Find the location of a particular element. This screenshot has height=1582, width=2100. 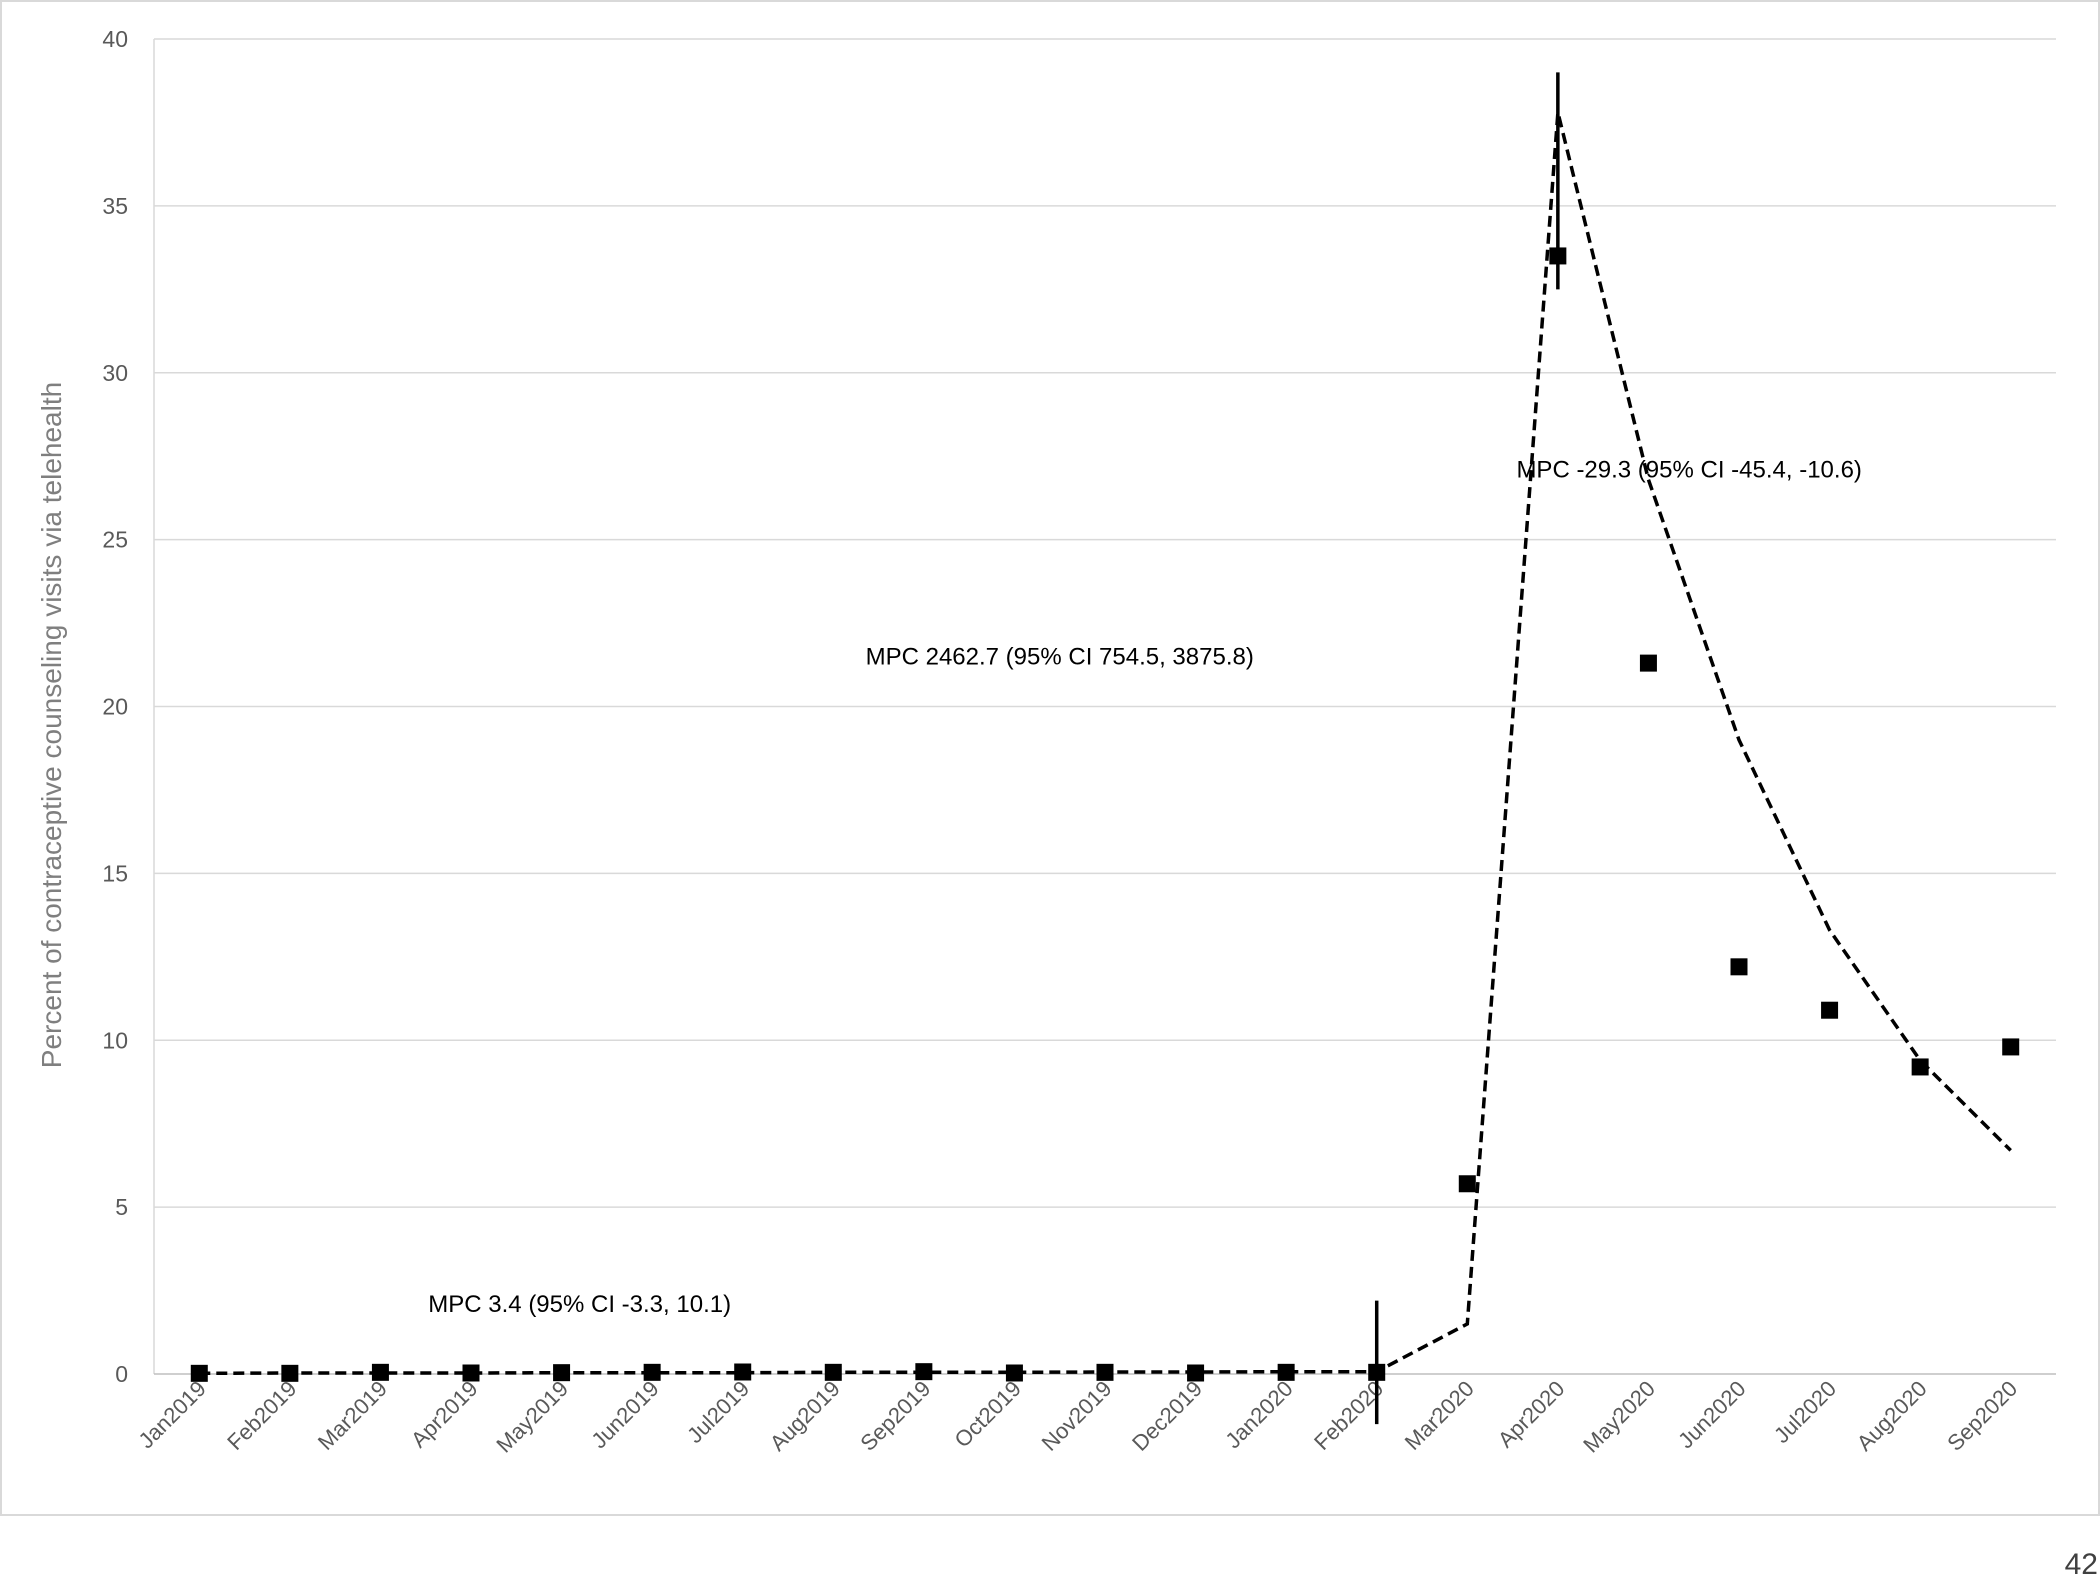

marker-Jan2019 is located at coordinates (199, 1373).